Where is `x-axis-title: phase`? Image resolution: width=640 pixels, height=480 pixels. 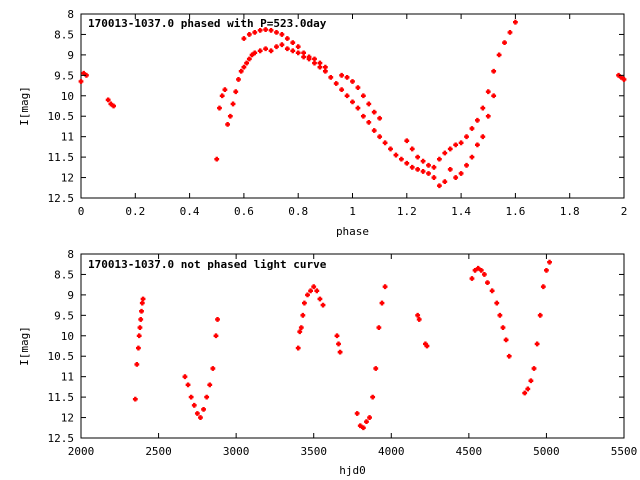 x-axis-title: phase is located at coordinates (352, 231).